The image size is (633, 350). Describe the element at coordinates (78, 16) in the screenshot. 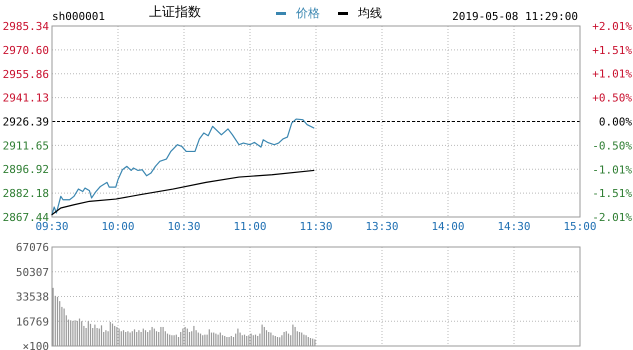

I see `text: sh000001` at that location.